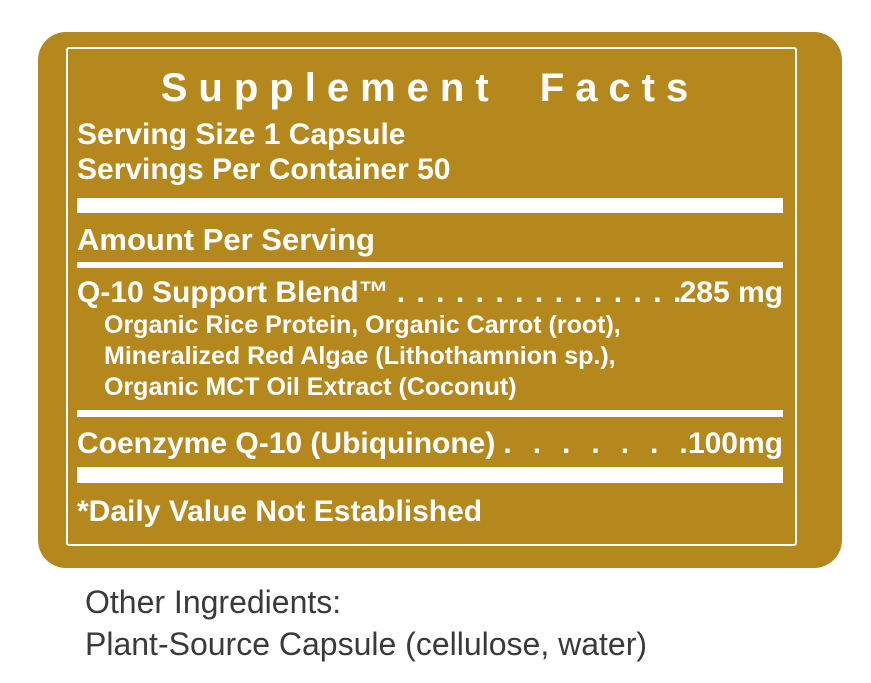  What do you see at coordinates (241, 134) in the screenshot?
I see `serving-size: Serving Size 1 Capsule` at bounding box center [241, 134].